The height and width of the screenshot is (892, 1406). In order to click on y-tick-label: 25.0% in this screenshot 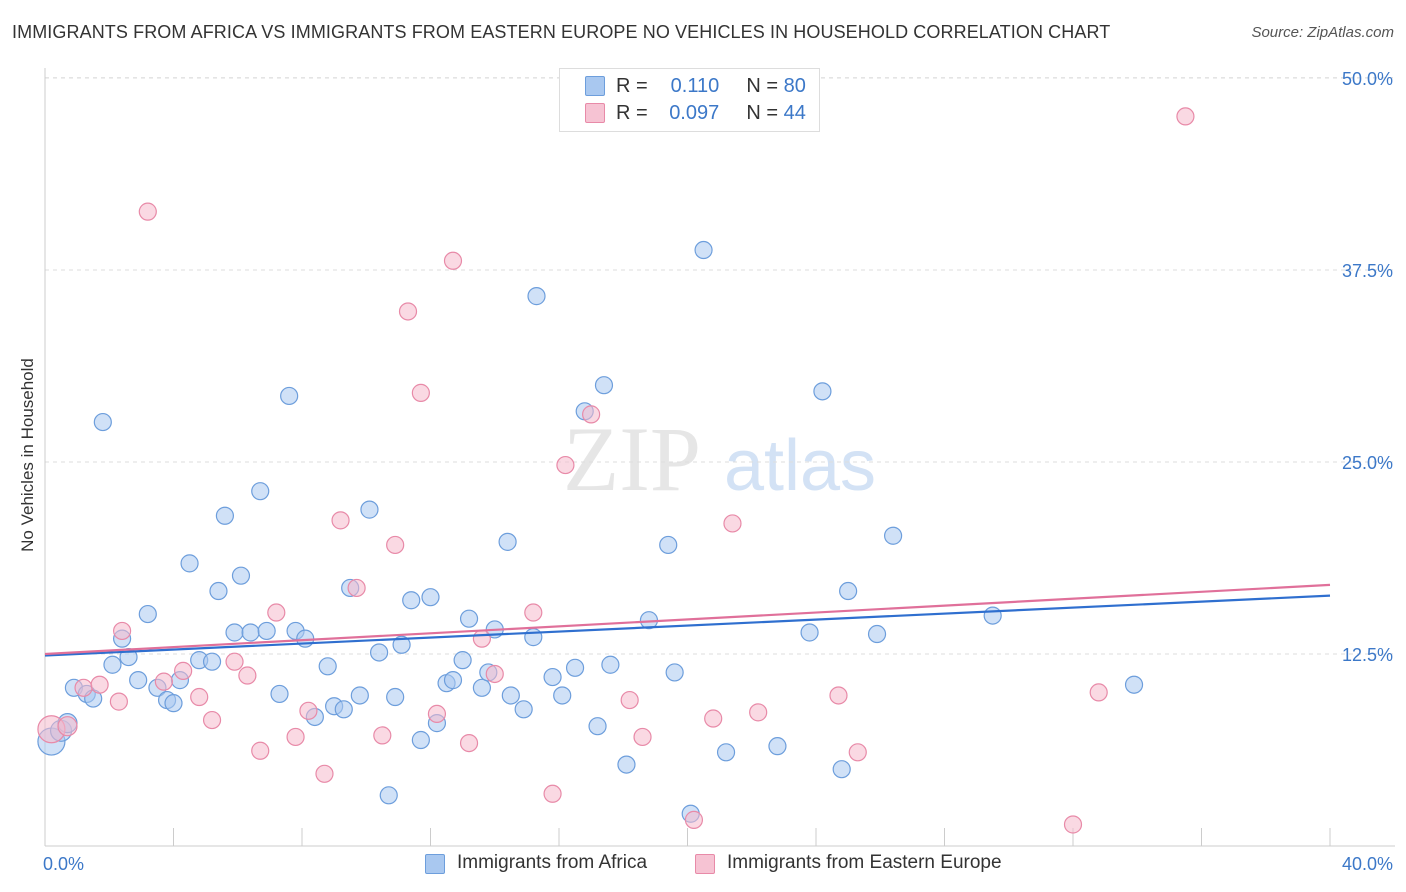, I will do `click(1367, 463)`.